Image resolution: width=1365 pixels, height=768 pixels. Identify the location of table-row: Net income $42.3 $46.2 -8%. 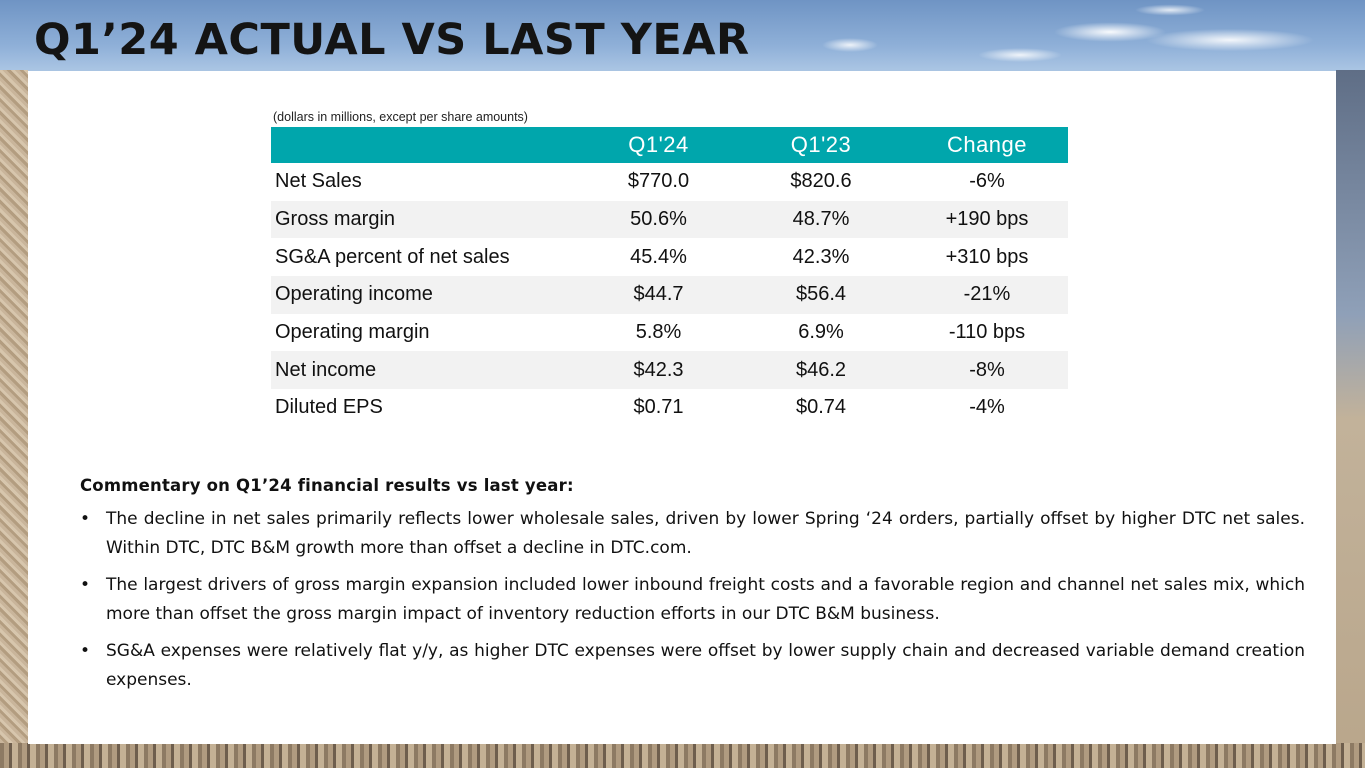
(669, 370).